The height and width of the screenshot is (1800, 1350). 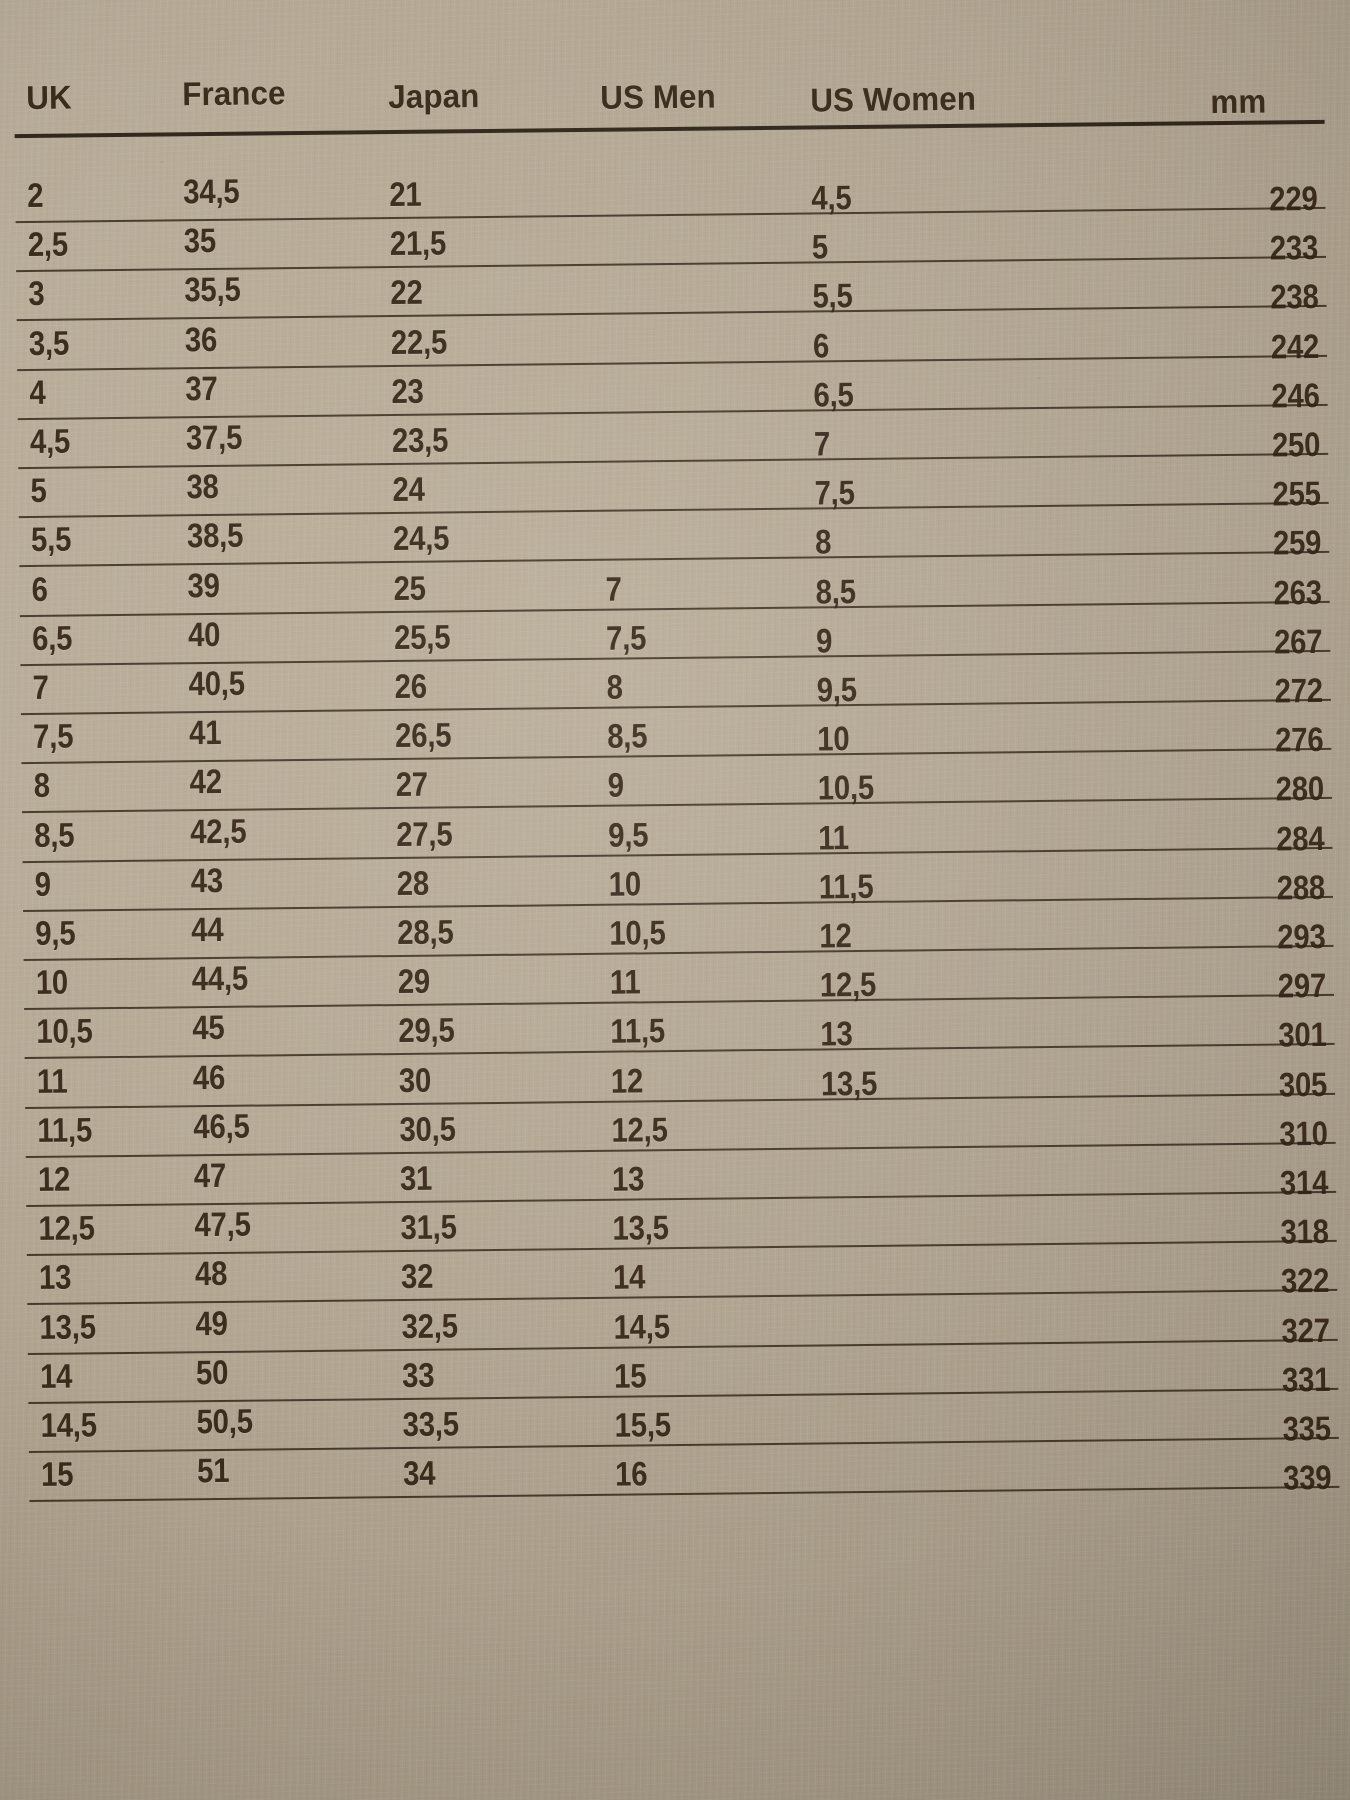 I want to click on cell-japan: 30, so click(x=415, y=1080).